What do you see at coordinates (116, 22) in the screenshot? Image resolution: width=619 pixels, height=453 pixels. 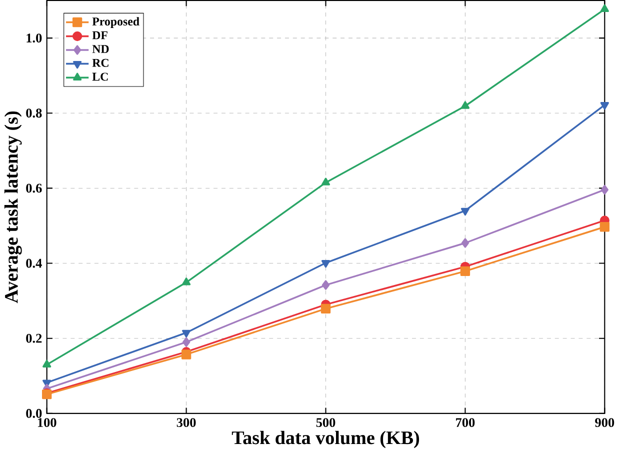 I see `legend-label: Proposed` at bounding box center [116, 22].